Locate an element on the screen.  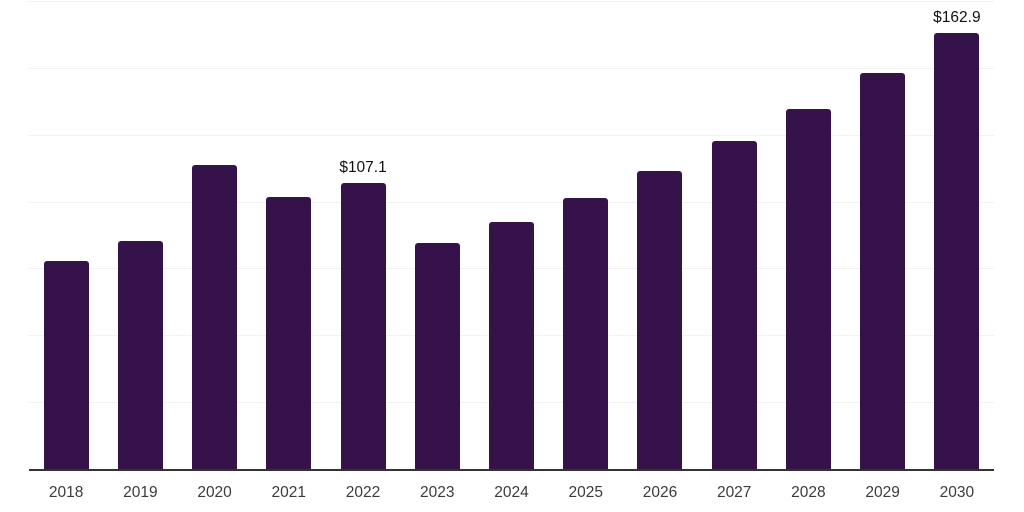
x-tick-label-2027: 2027 is located at coordinates (734, 492).